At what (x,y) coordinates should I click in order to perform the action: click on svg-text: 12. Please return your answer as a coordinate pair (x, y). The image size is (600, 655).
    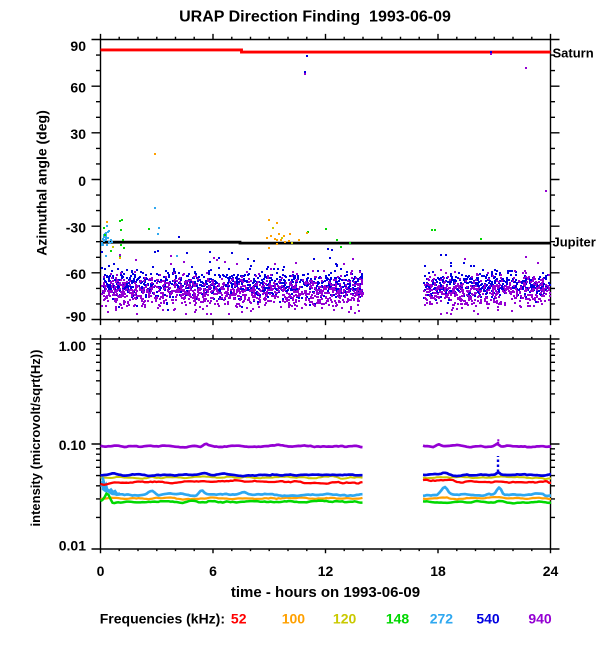
    Looking at the image, I should click on (326, 571).